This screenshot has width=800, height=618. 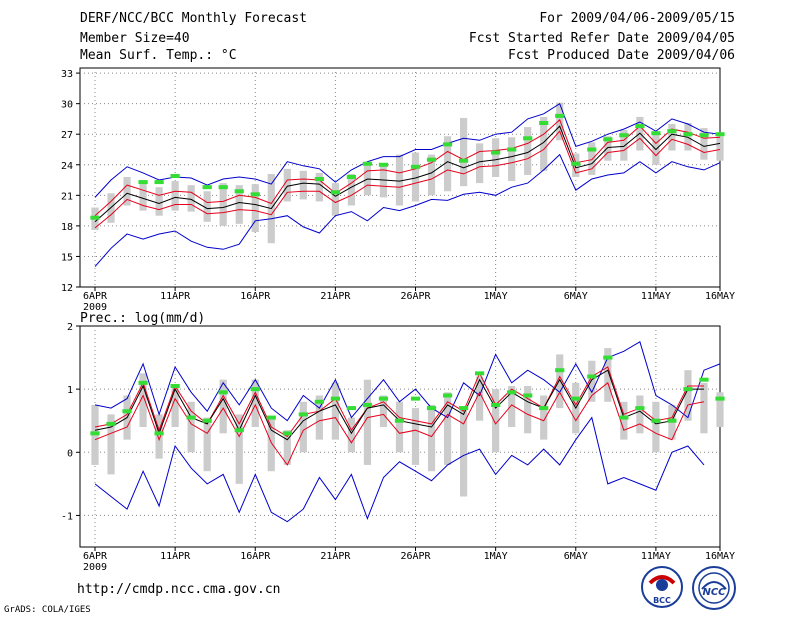 What do you see at coordinates (720, 556) in the screenshot?
I see `x-tick-label: 16MAY` at bounding box center [720, 556].